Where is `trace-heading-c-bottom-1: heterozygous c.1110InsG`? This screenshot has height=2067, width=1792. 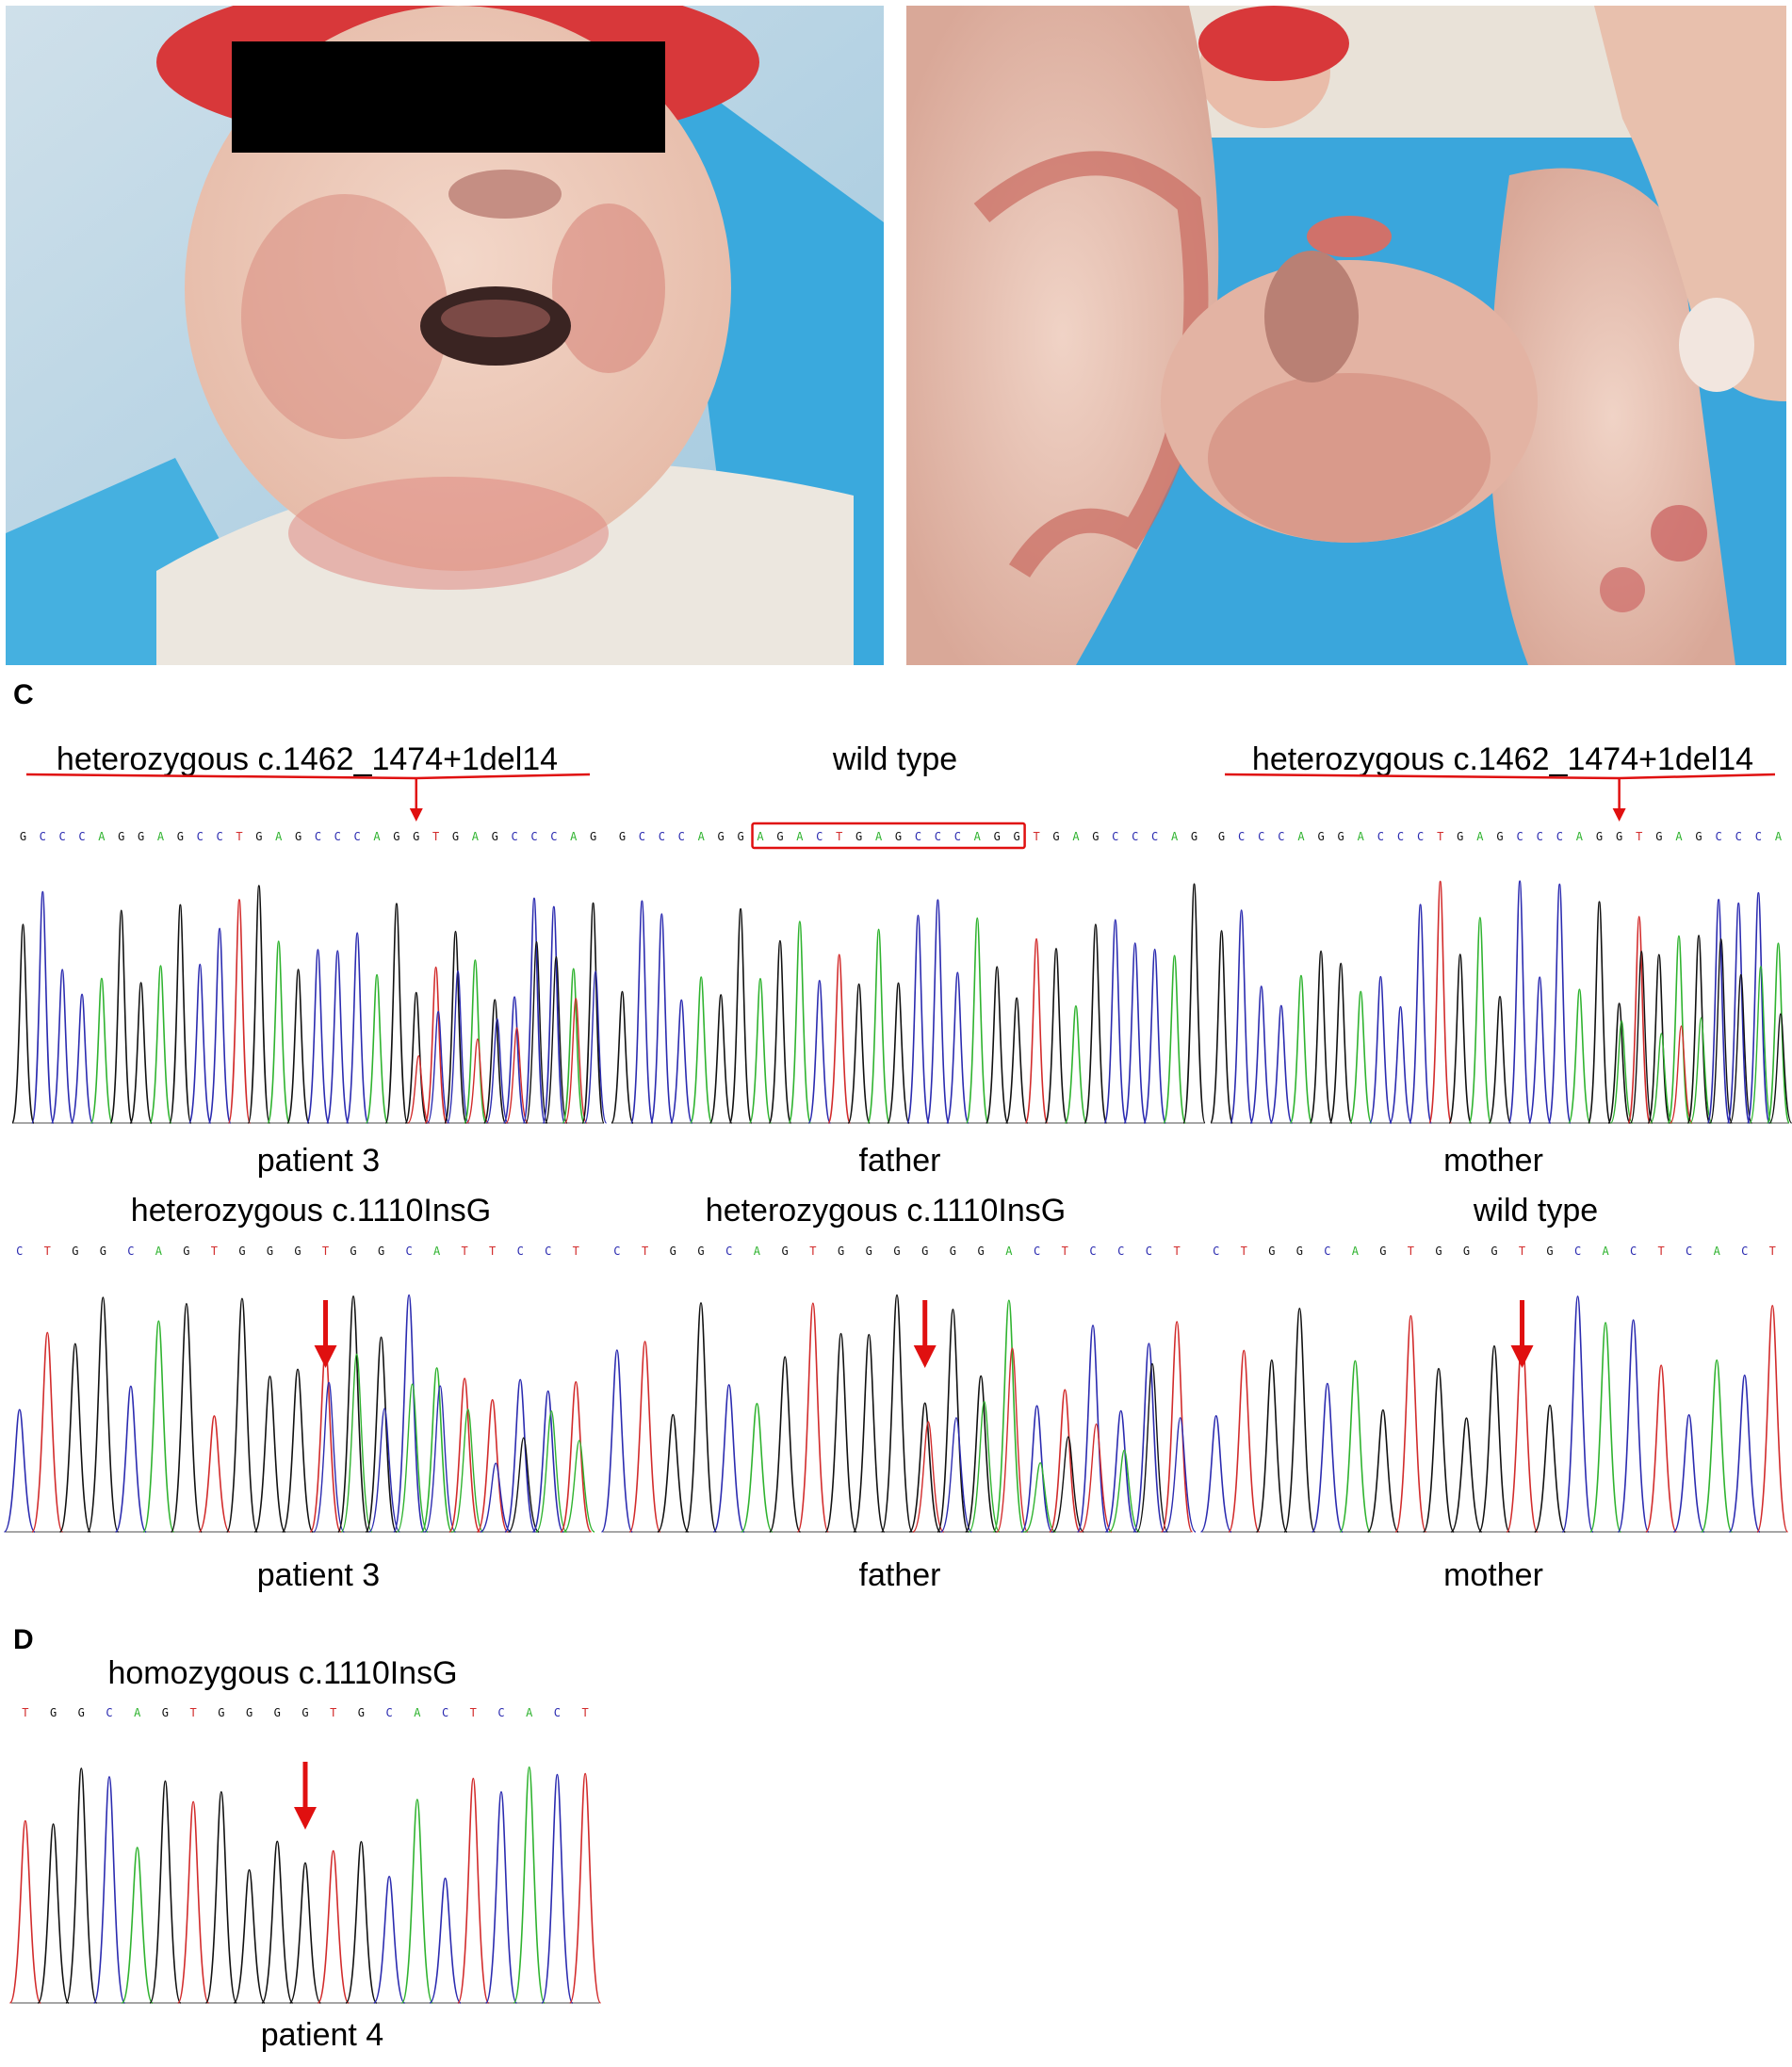 trace-heading-c-bottom-1: heterozygous c.1110InsG is located at coordinates (311, 1211).